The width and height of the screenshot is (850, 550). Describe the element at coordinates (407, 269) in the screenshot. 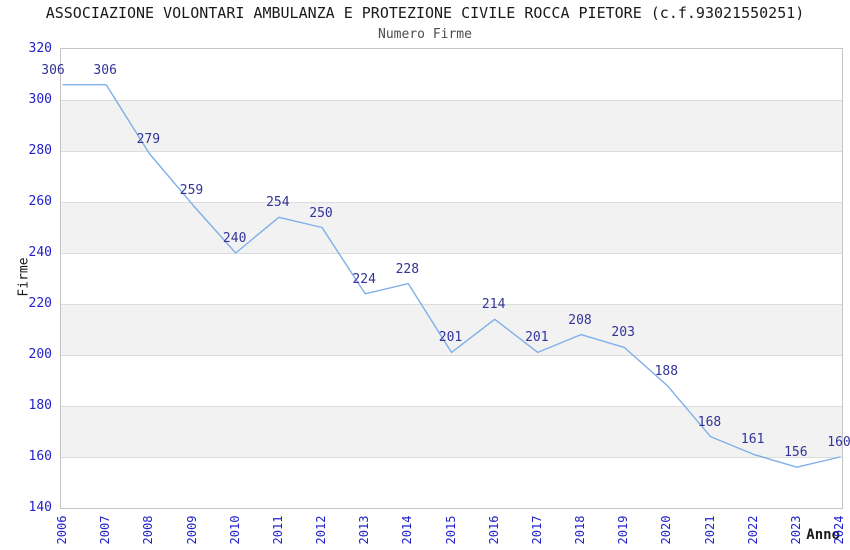

I see `data-point-label: 228` at that location.